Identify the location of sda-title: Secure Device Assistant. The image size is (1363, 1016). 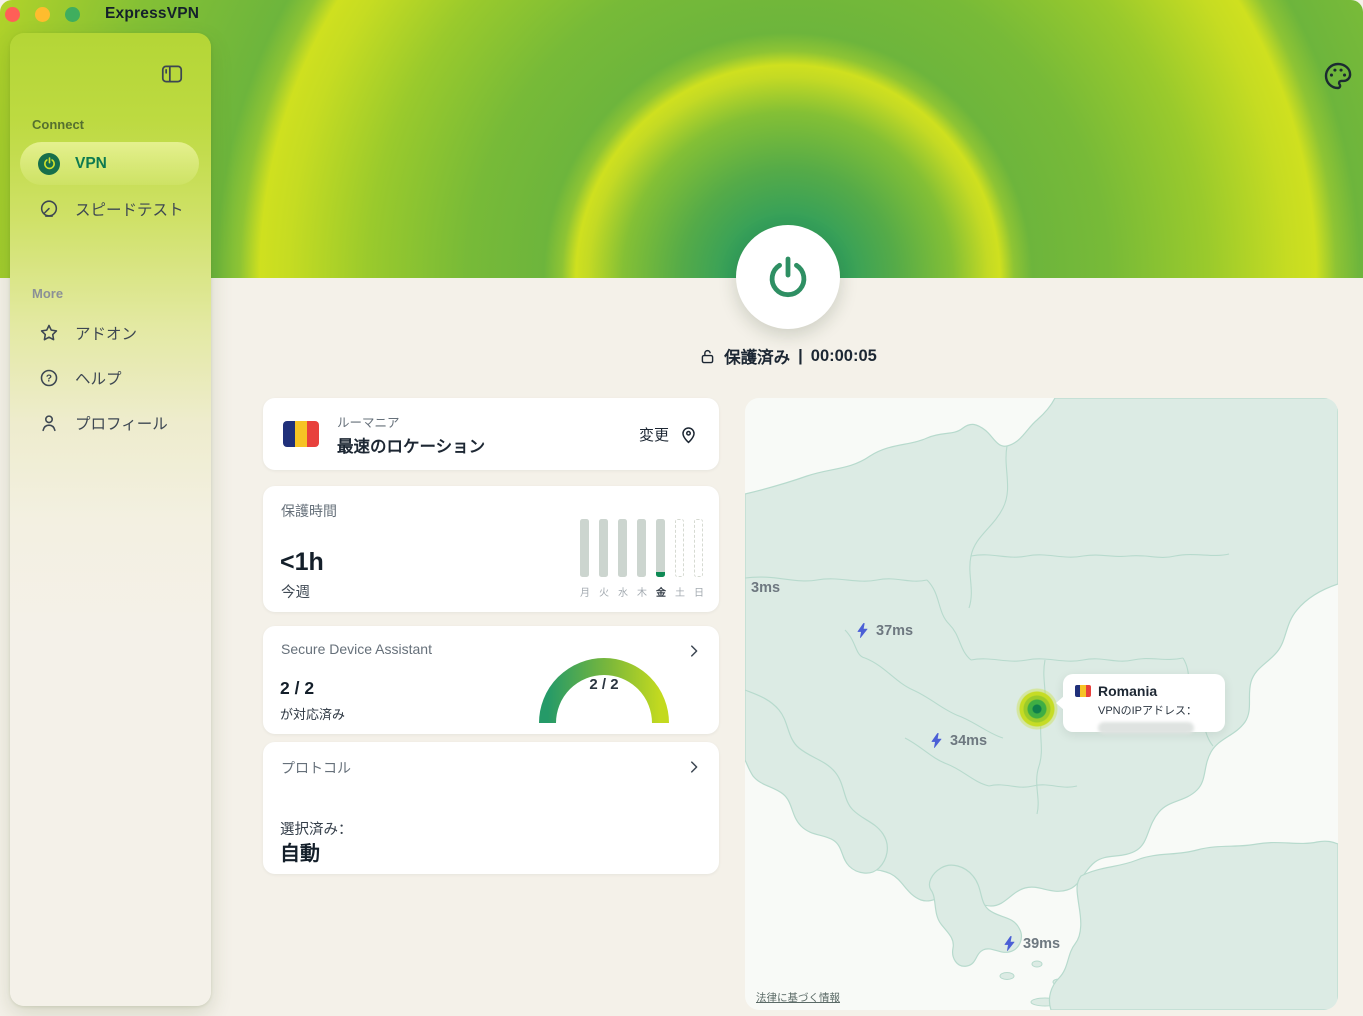
(356, 649).